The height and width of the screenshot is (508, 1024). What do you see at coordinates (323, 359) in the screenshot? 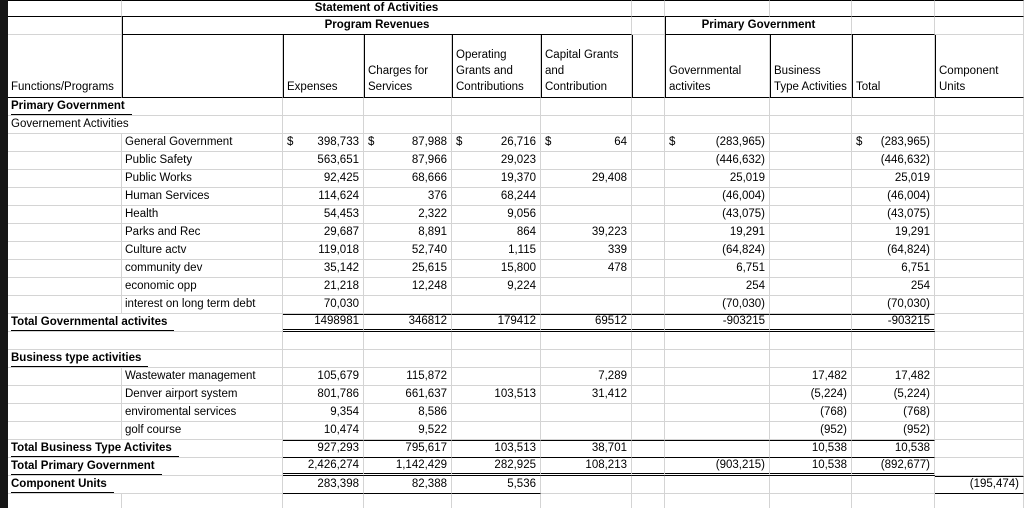
I see `cell-expenses` at bounding box center [323, 359].